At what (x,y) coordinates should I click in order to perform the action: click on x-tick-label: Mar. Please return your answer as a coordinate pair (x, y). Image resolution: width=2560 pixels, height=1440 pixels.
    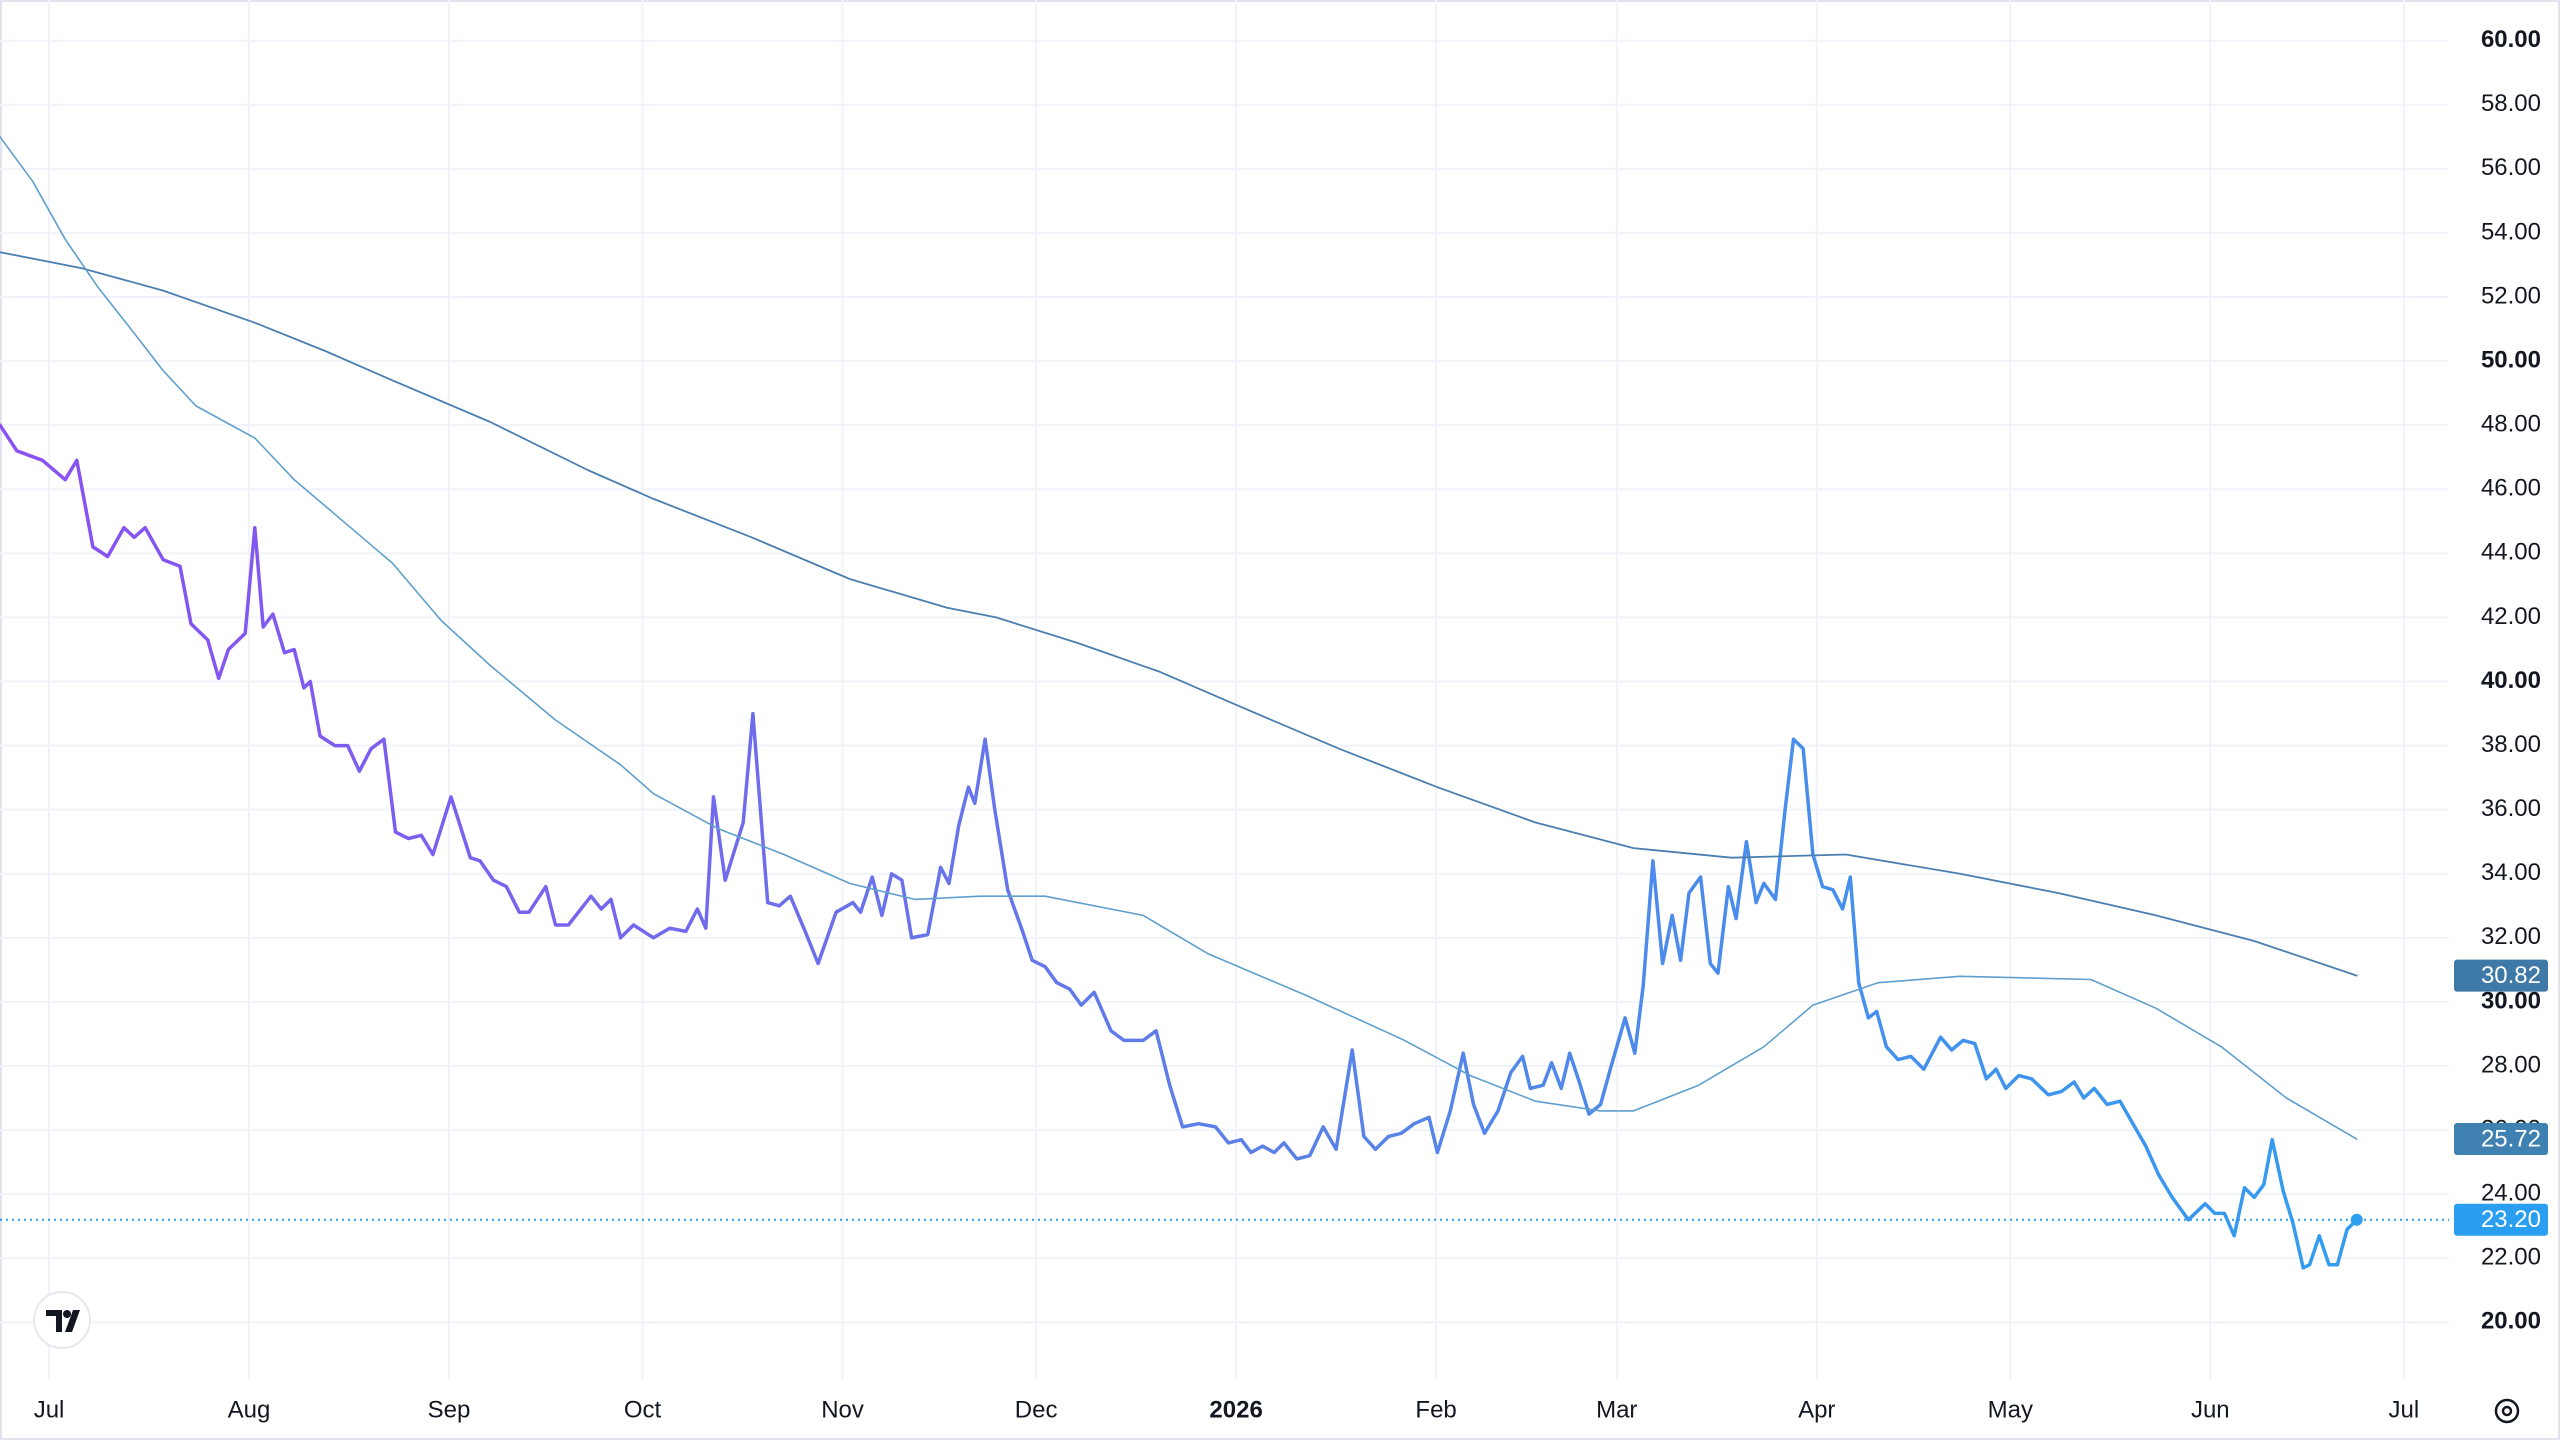
    Looking at the image, I should click on (1616, 1409).